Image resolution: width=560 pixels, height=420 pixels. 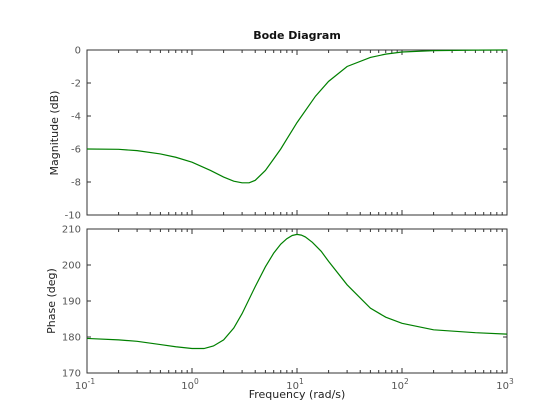 I want to click on x-tick-label: 10³, so click(x=505, y=384).